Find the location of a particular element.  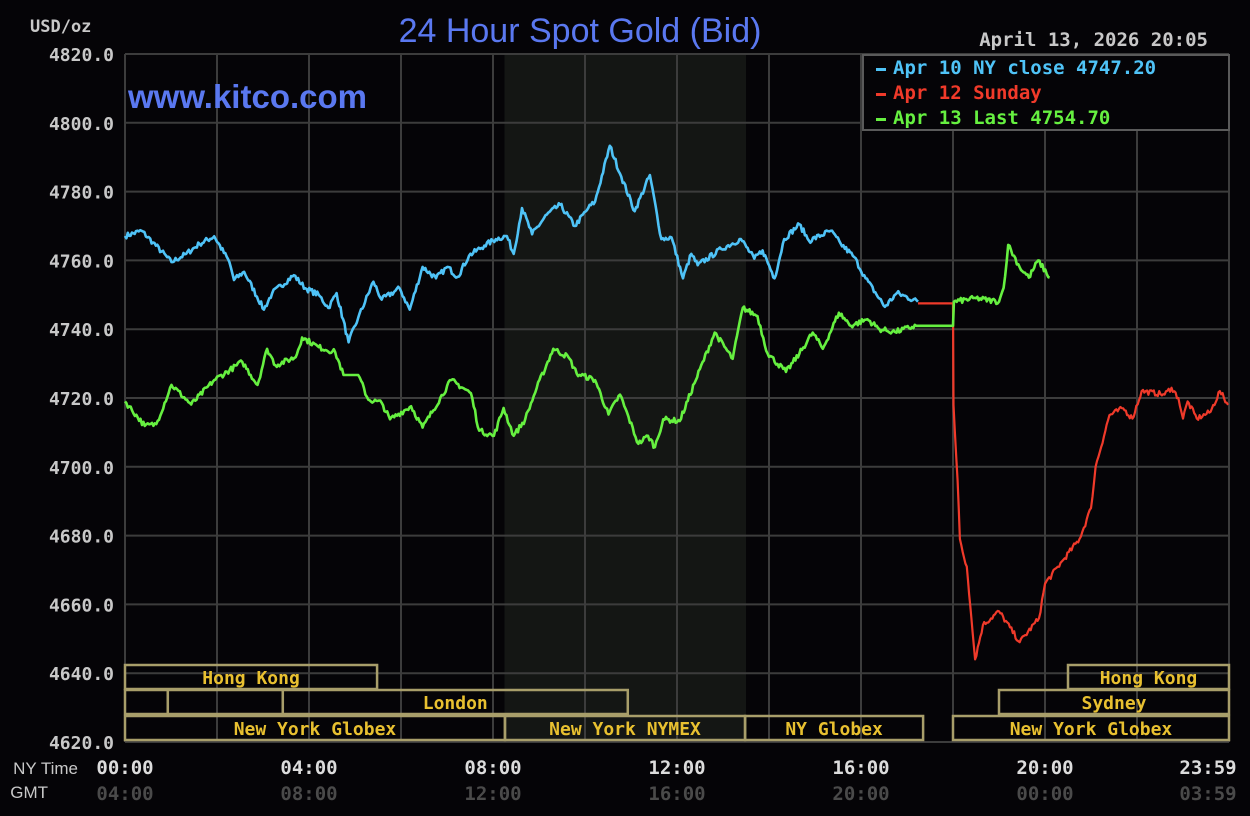

kitco-watermark: www.kitco.com is located at coordinates (247, 96).